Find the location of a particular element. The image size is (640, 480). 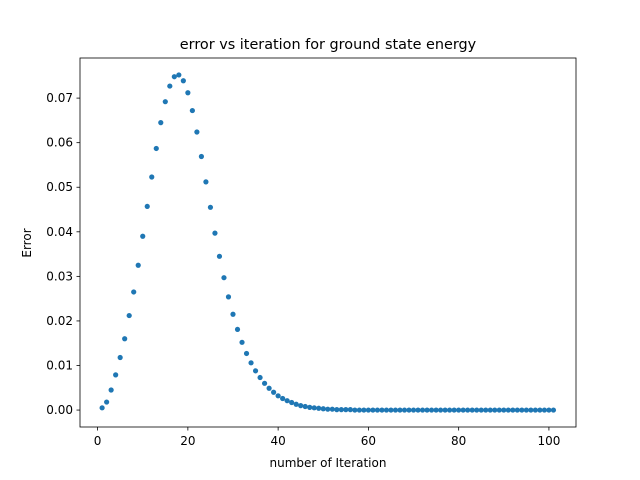

y-tick-label: 0.02 is located at coordinates (59, 321).